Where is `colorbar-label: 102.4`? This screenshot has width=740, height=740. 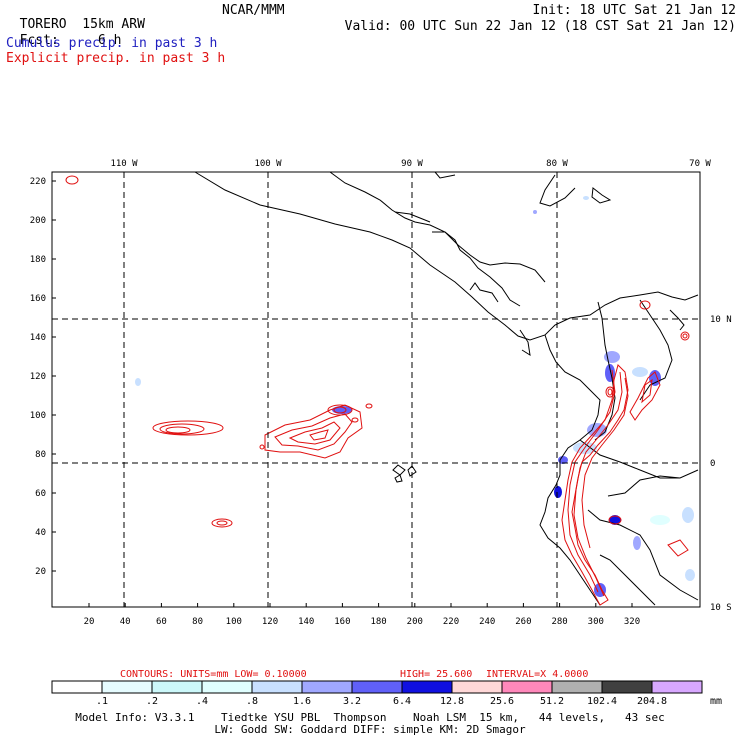 colorbar-label: 102.4 is located at coordinates (602, 701).